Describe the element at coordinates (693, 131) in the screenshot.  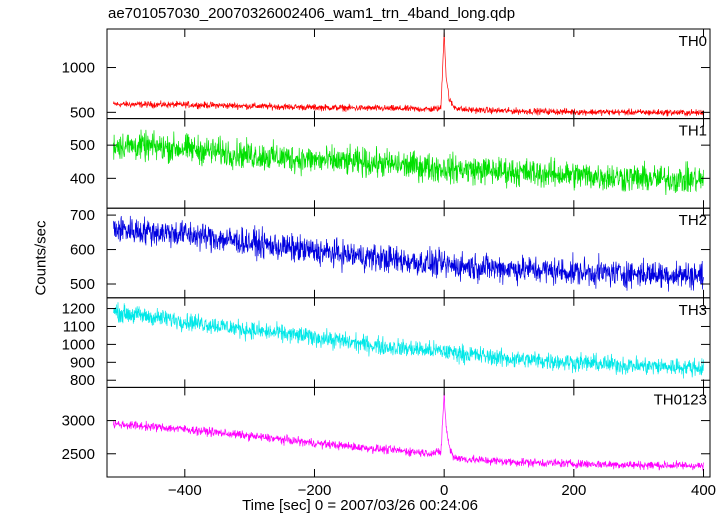
I see `panel-label-th1: TH1` at that location.